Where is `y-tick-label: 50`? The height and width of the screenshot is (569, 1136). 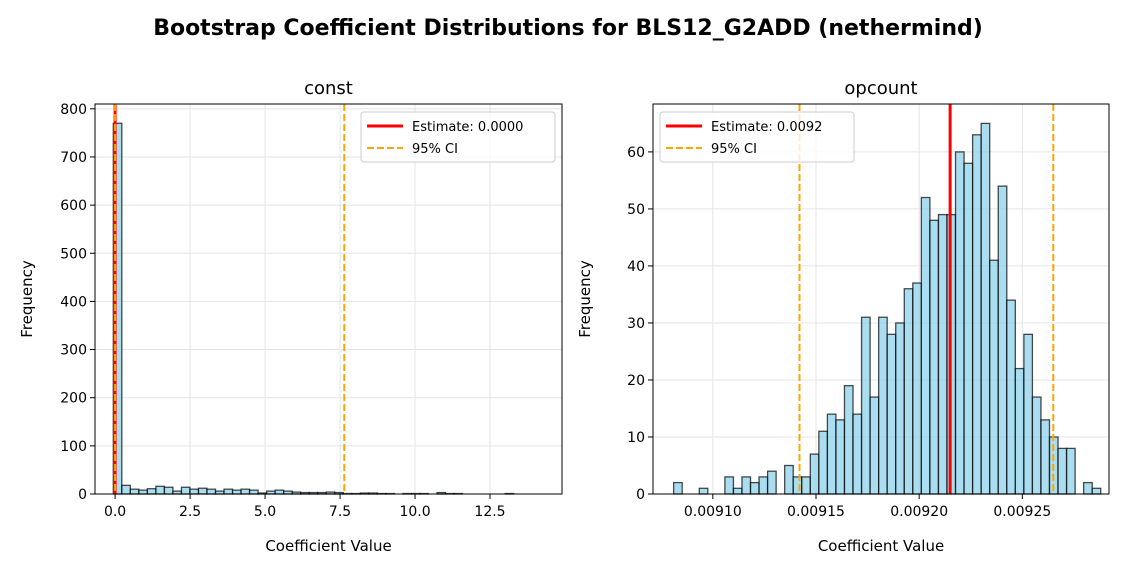
y-tick-label: 50 is located at coordinates (636, 210).